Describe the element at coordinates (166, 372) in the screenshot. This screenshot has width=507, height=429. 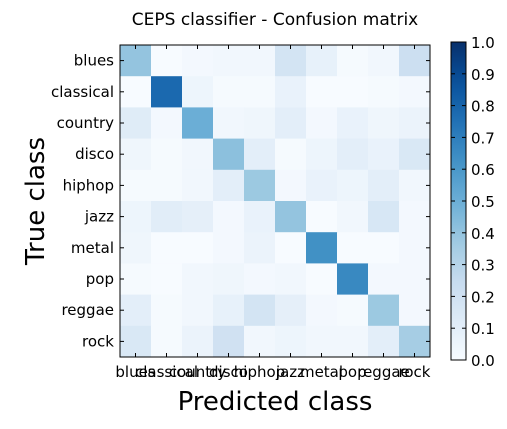
I see `x-tick-label: classical` at that location.